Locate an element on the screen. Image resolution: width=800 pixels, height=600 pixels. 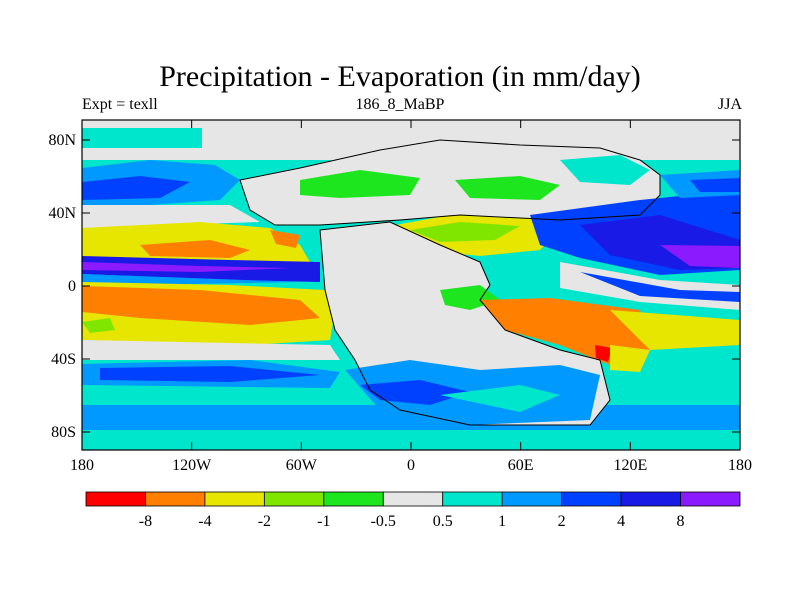
y-tick-label: 40N is located at coordinates (62, 213).